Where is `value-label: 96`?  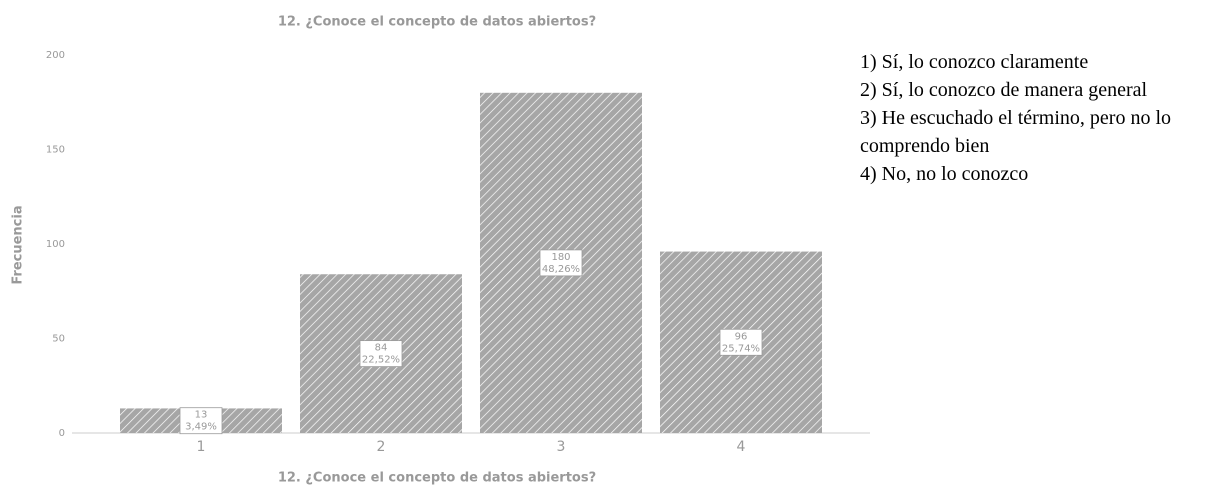
value-label: 96 is located at coordinates (741, 336).